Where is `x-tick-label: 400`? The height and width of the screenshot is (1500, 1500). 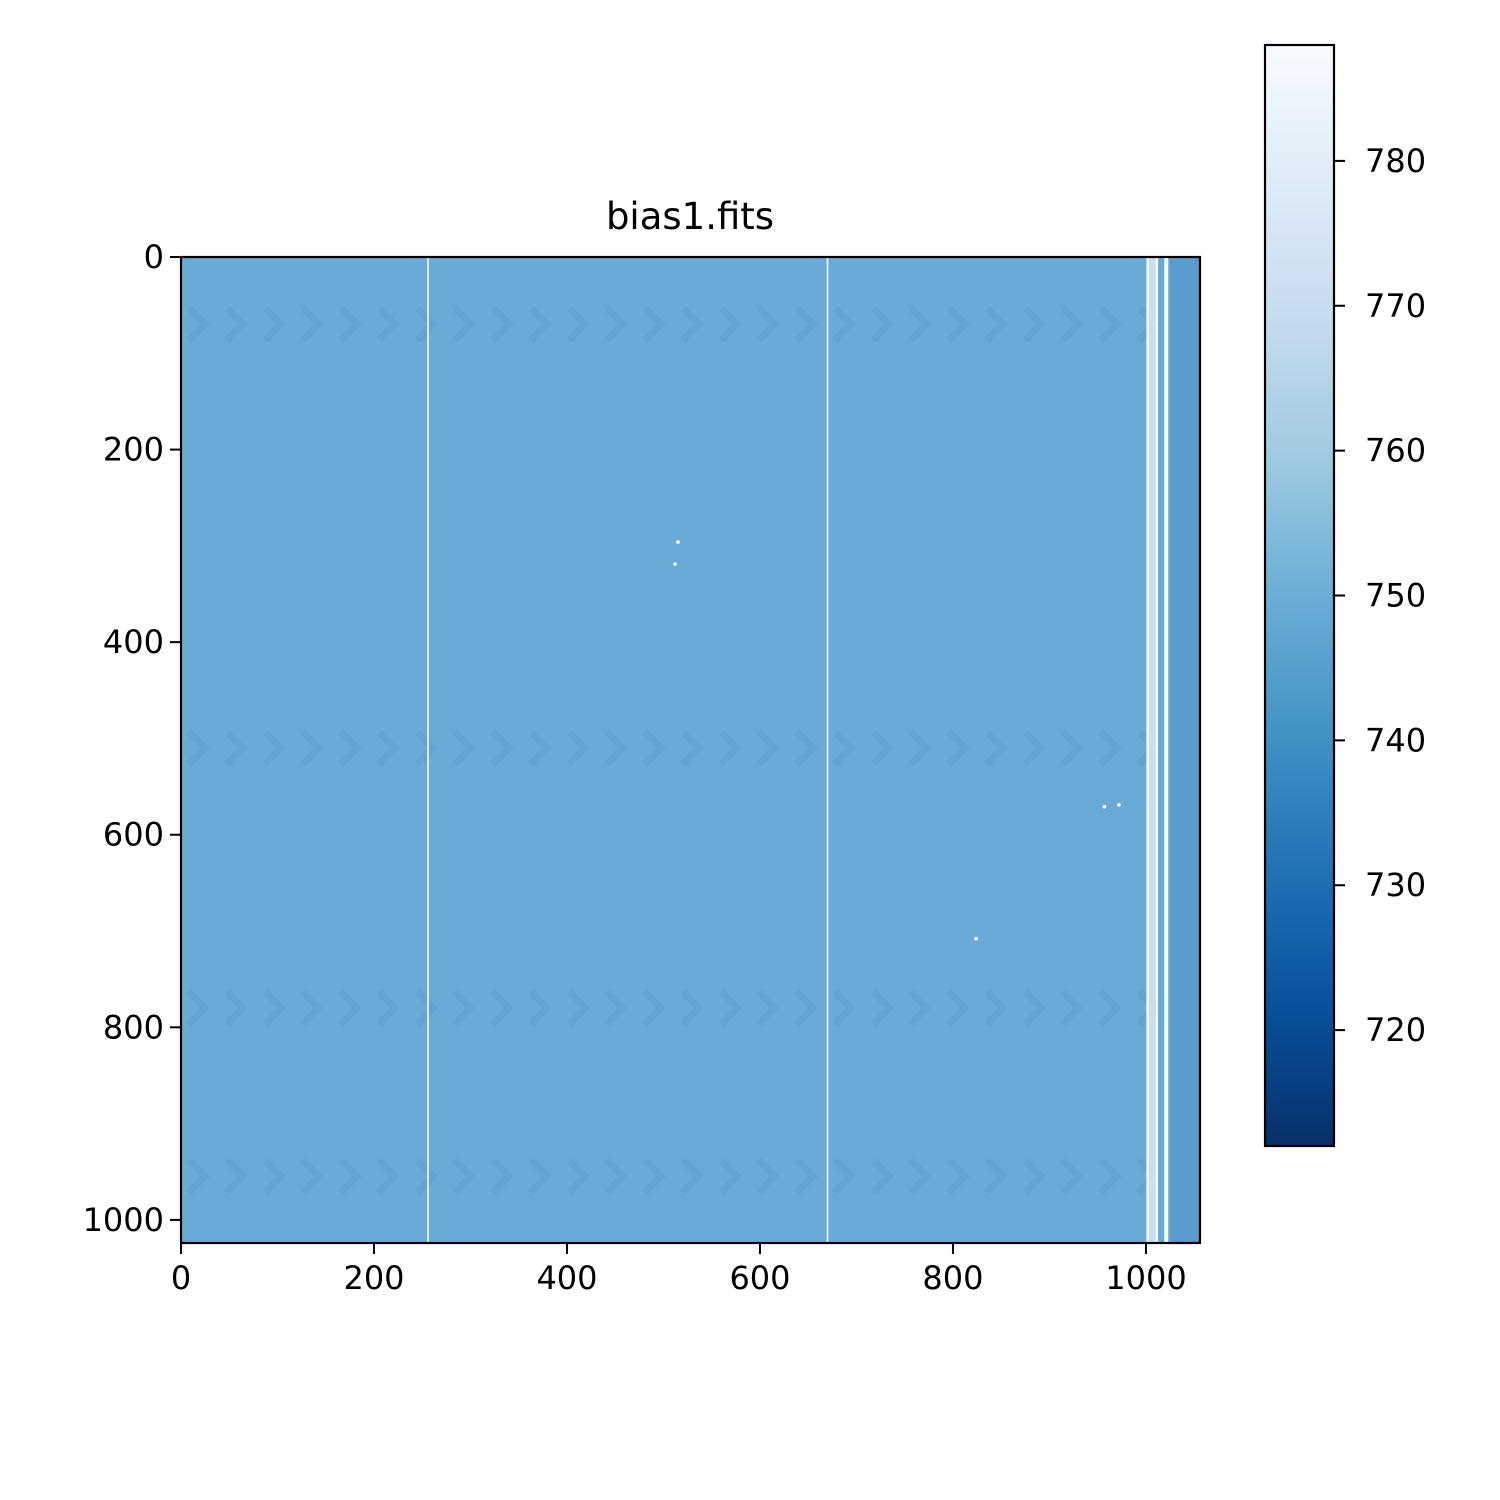
x-tick-label: 400 is located at coordinates (566, 1278).